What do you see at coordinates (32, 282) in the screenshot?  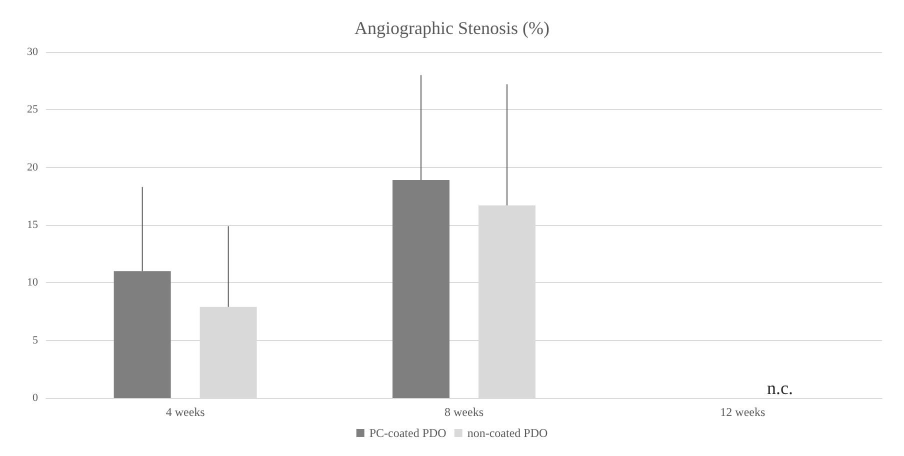 I see `y-tick-label: 10` at bounding box center [32, 282].